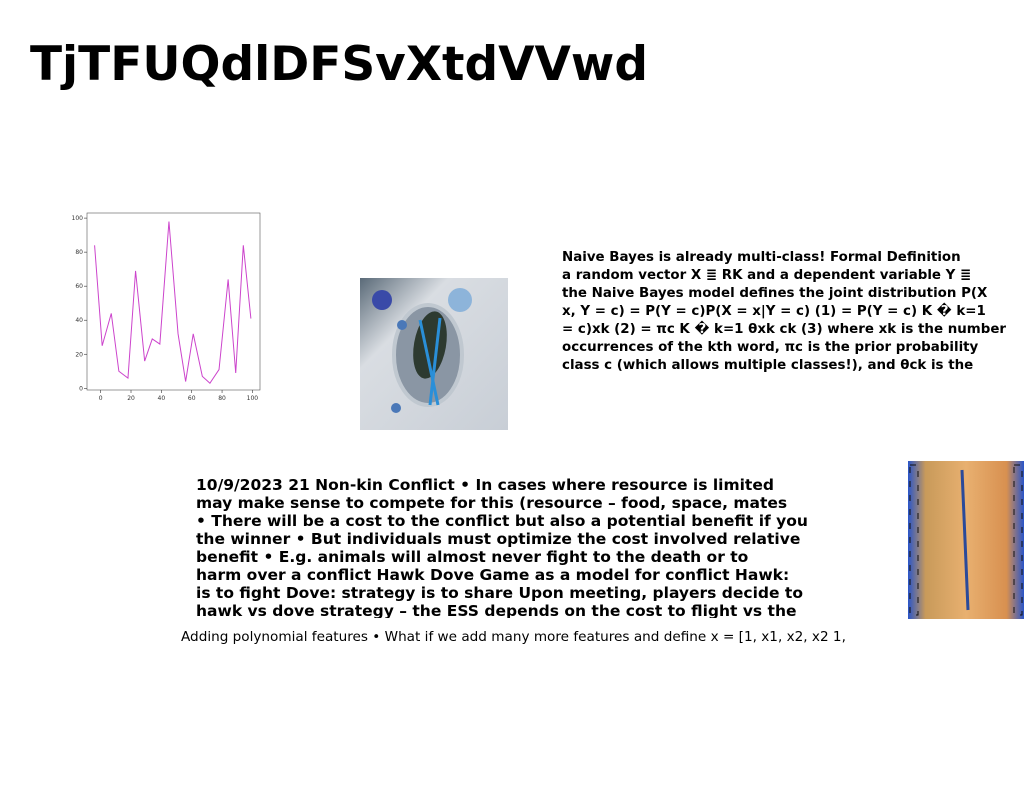 This screenshot has height=788, width=1024. What do you see at coordinates (79, 320) in the screenshot?
I see `y-tick-label: 40` at bounding box center [79, 320].